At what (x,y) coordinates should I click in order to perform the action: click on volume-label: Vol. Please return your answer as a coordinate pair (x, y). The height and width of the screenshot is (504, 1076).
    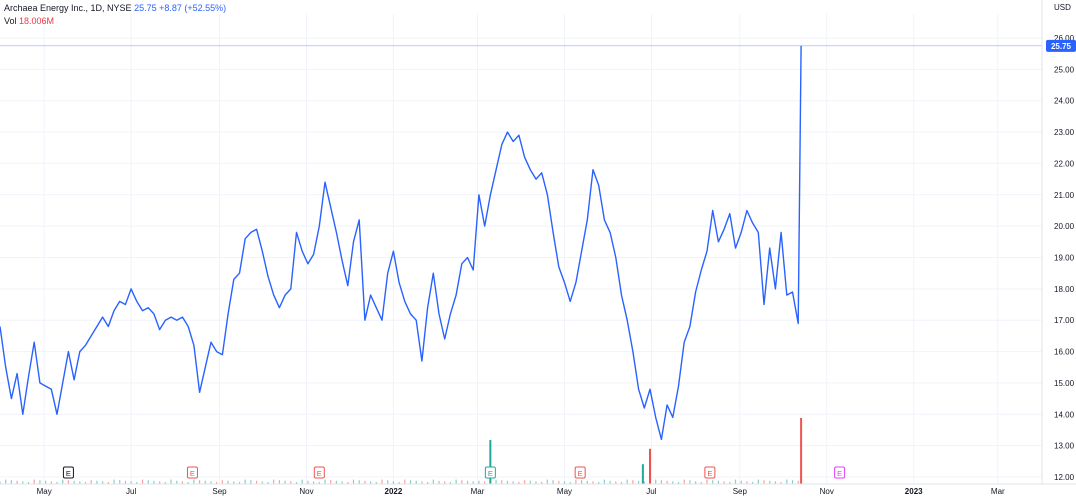
    Looking at the image, I should click on (10, 21).